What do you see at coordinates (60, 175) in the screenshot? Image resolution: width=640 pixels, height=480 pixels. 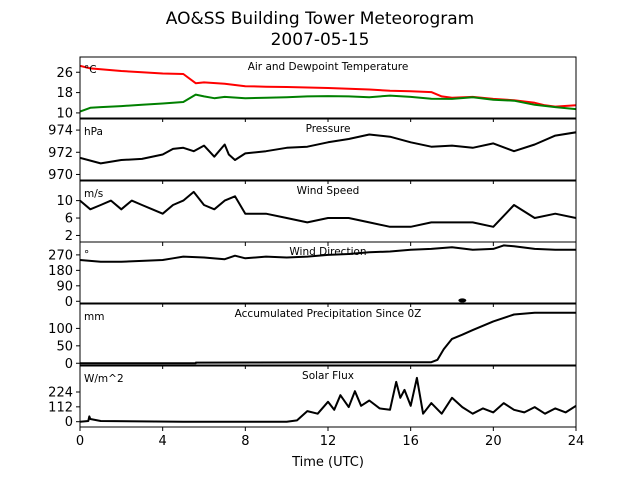 I see `y-tick-label: 970` at bounding box center [60, 175].